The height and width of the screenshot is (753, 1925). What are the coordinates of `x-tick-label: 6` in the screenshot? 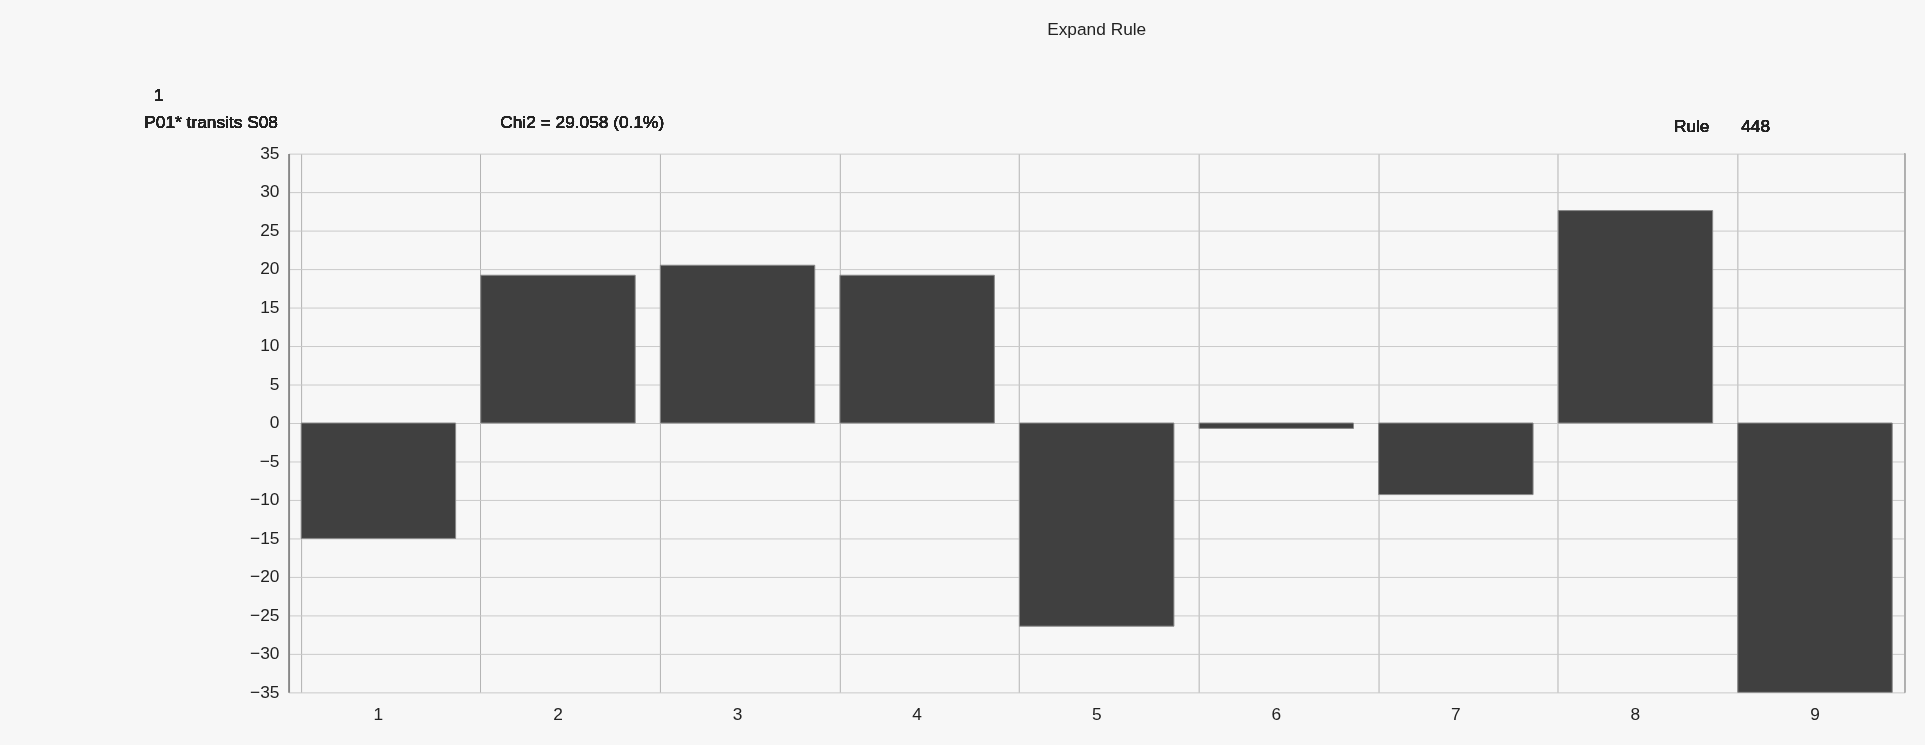 It's located at (1276, 713).